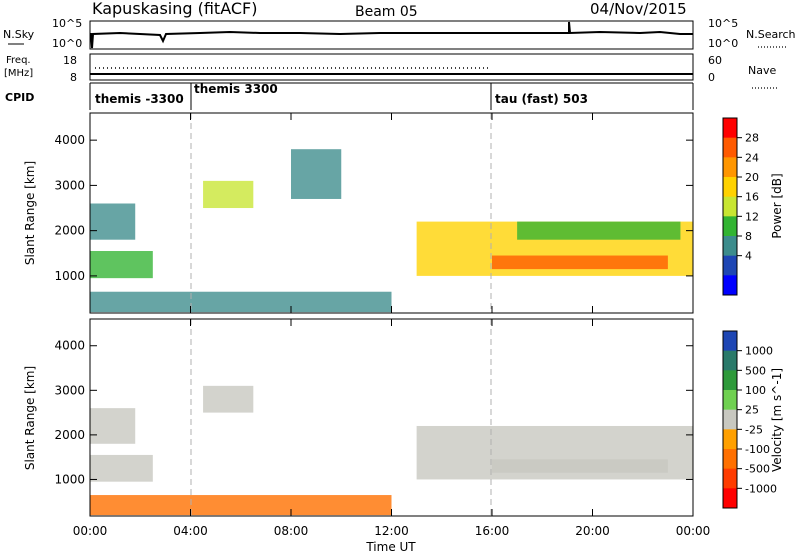  Describe the element at coordinates (19, 34) in the screenshot. I see `nsky-label: N.Sky` at that location.